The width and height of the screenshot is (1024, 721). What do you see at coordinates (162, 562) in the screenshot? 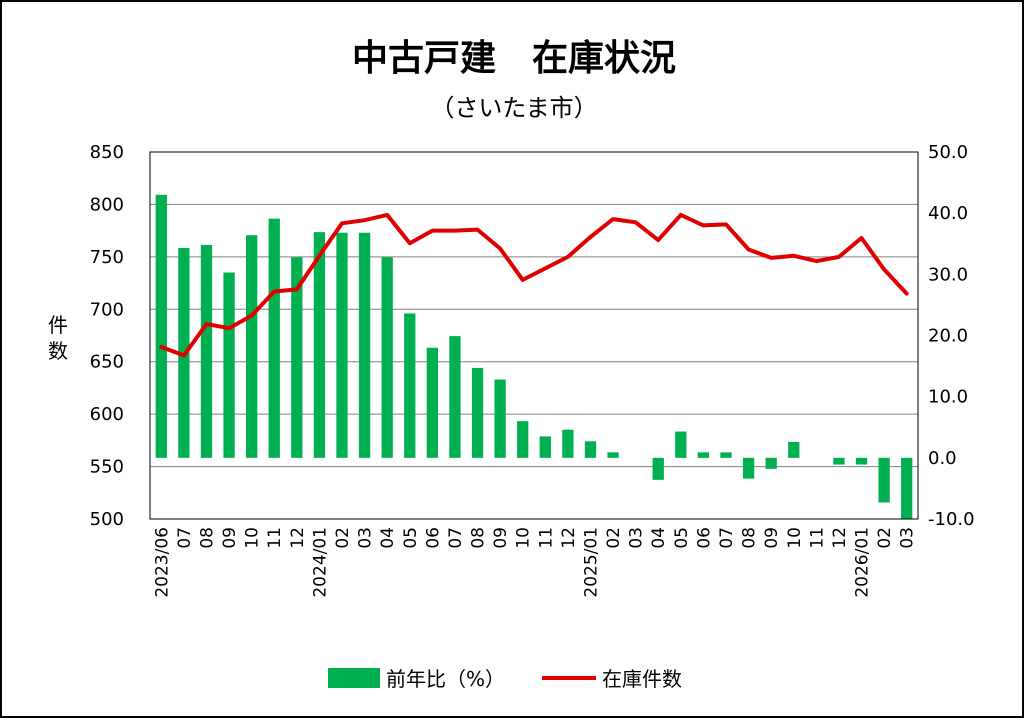
I see `x-tick-label: 2023/06` at bounding box center [162, 562].